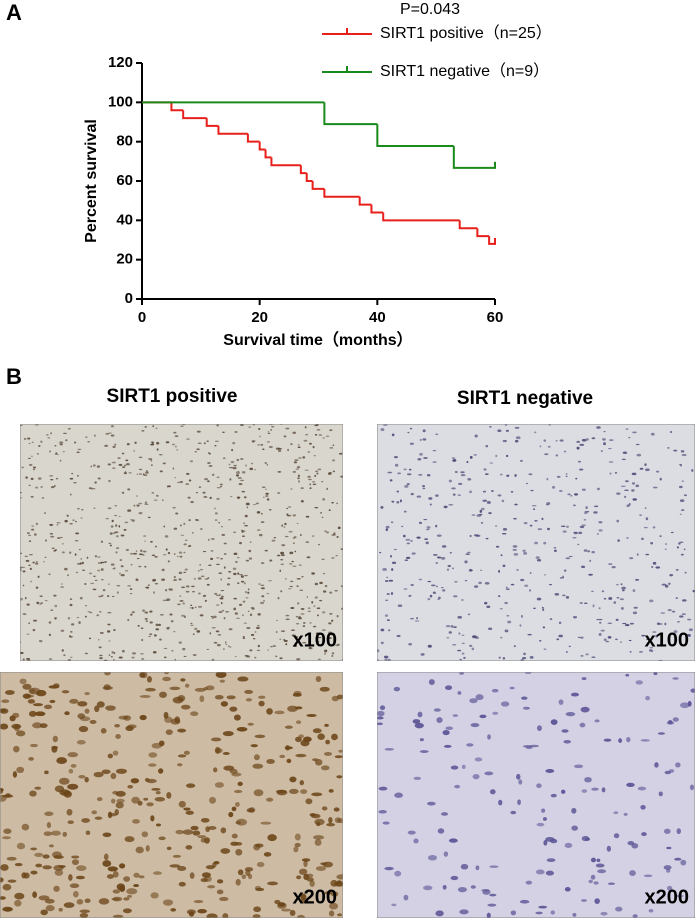 The height and width of the screenshot is (924, 697). What do you see at coordinates (171, 795) in the screenshot?
I see `image-background` at bounding box center [171, 795].